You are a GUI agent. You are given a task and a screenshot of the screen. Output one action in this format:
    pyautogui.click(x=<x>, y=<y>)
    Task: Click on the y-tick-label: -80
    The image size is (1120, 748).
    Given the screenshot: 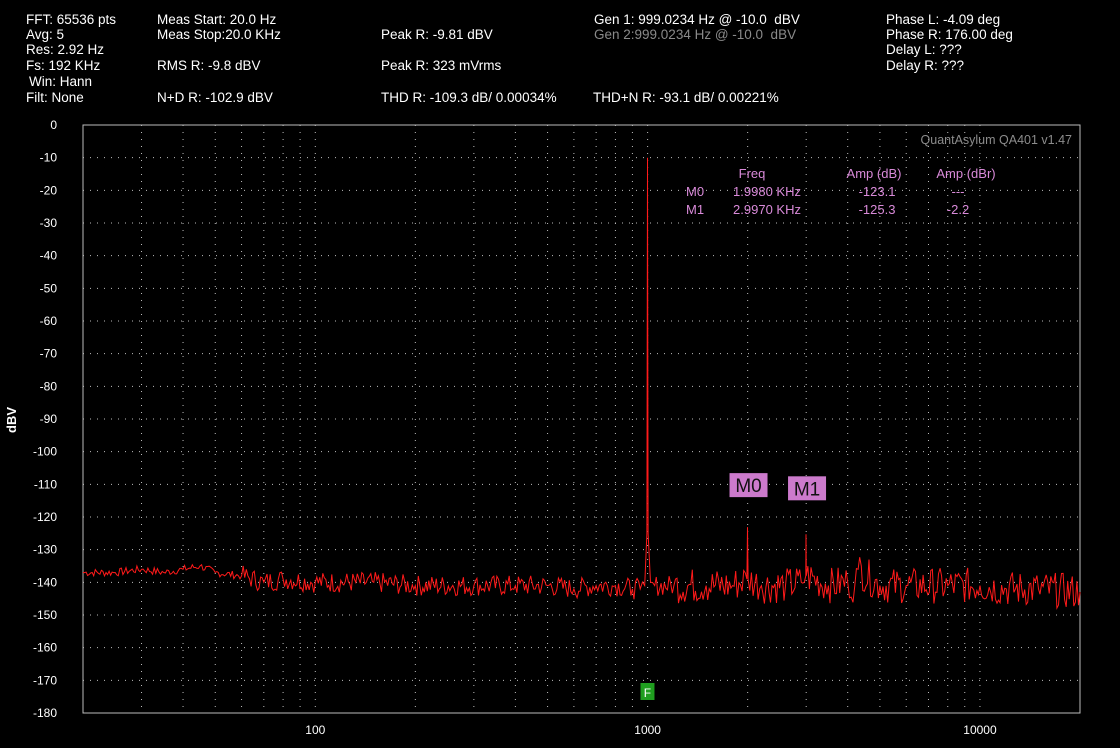 What is the action you would take?
    pyautogui.click(x=49, y=386)
    